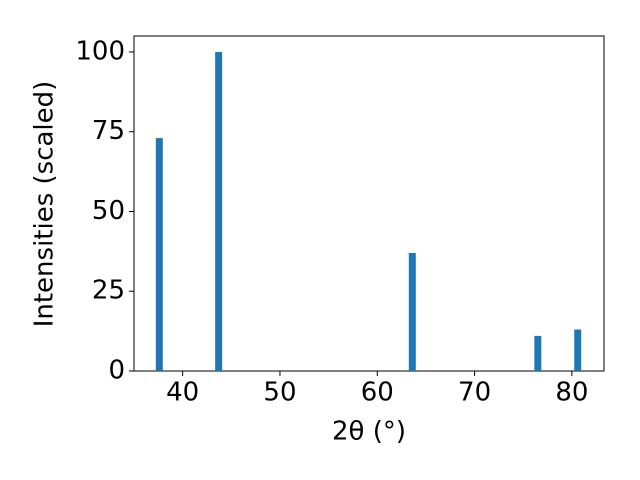 The width and height of the screenshot is (640, 480). What do you see at coordinates (369, 432) in the screenshot?
I see `x-axis-label: 2θ (°)` at bounding box center [369, 432].